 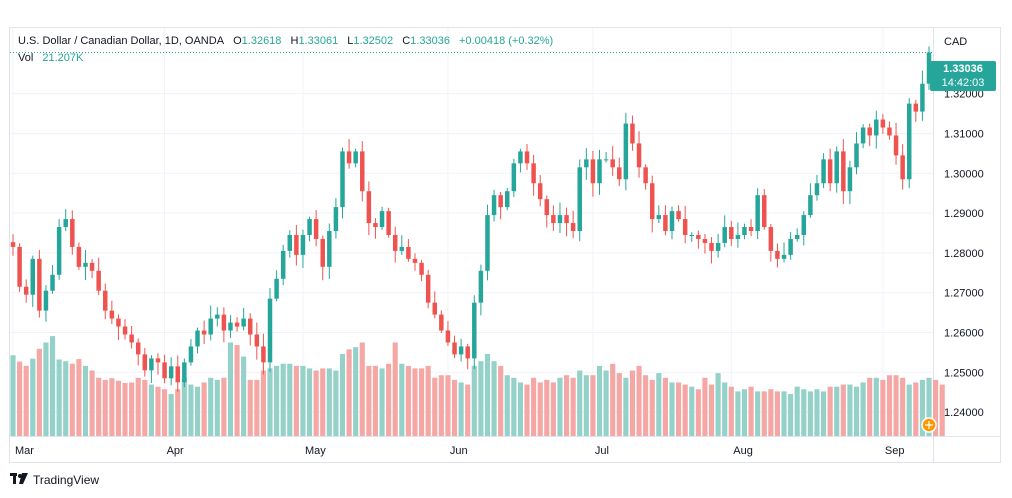 What do you see at coordinates (350, 41) in the screenshot?
I see `low-label: L` at bounding box center [350, 41].